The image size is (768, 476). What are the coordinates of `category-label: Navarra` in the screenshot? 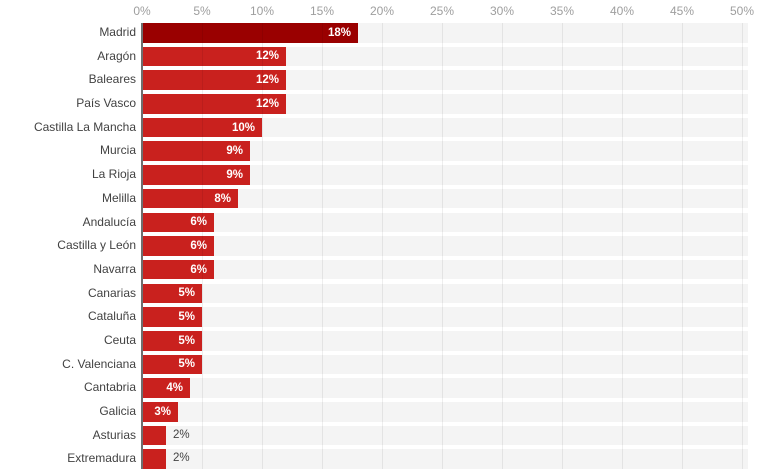 It's located at (114, 268).